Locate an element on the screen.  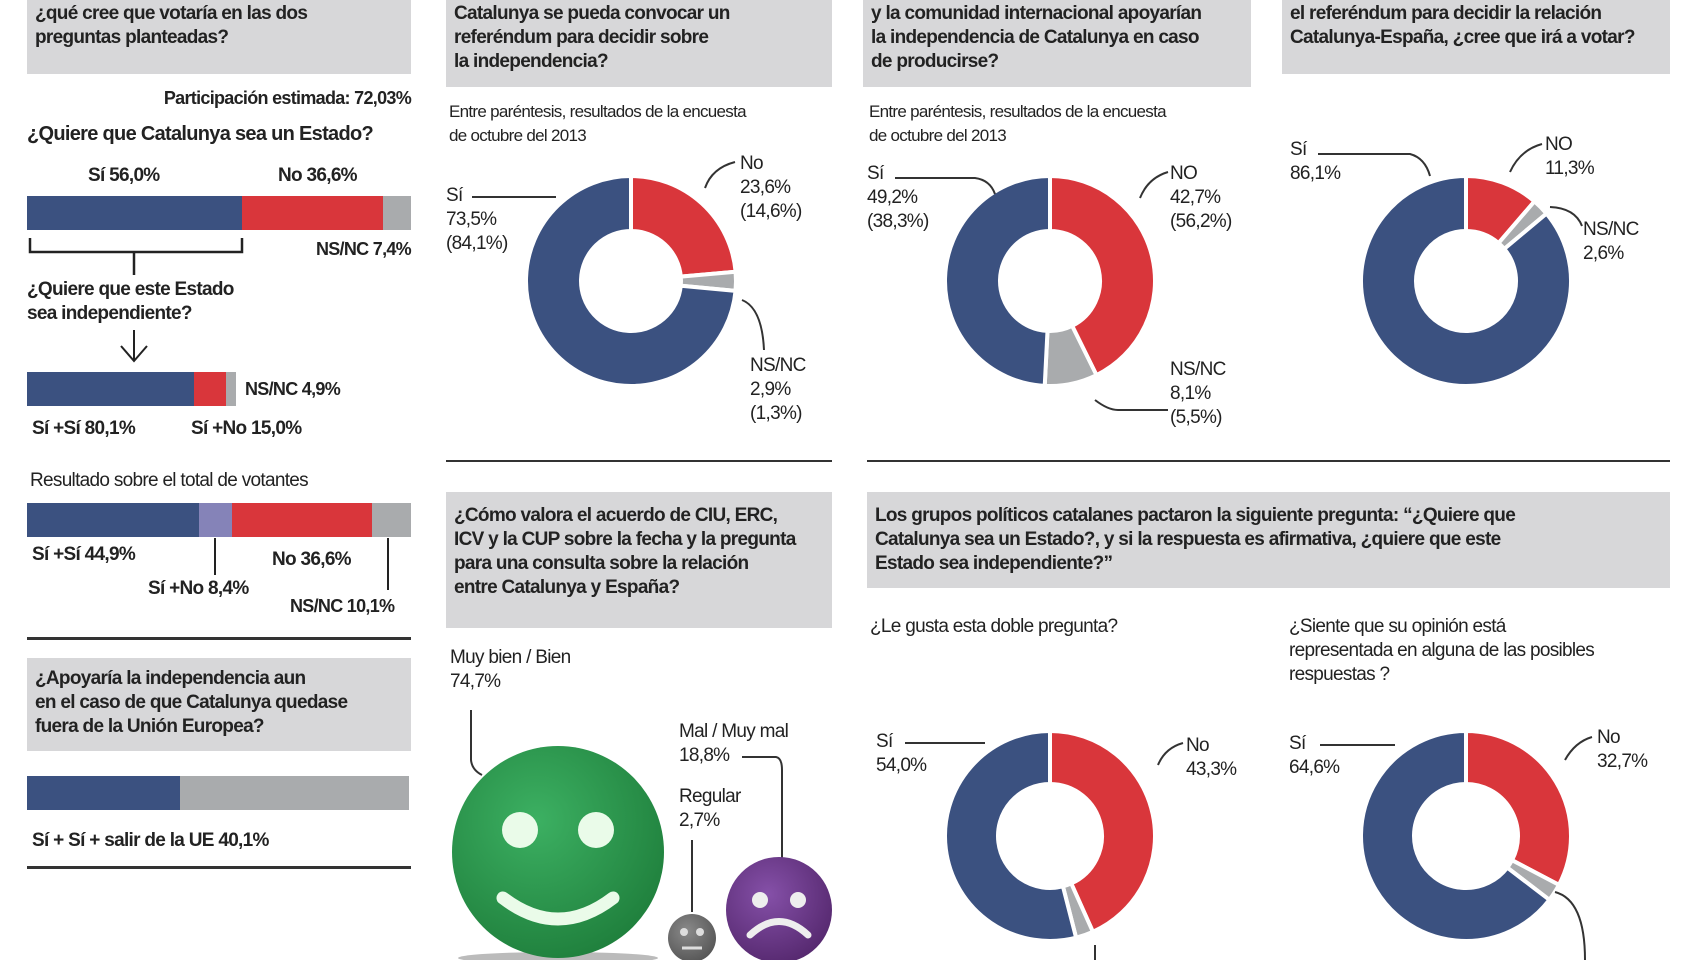
state-si-label: Sí 56,0% is located at coordinates (124, 175).